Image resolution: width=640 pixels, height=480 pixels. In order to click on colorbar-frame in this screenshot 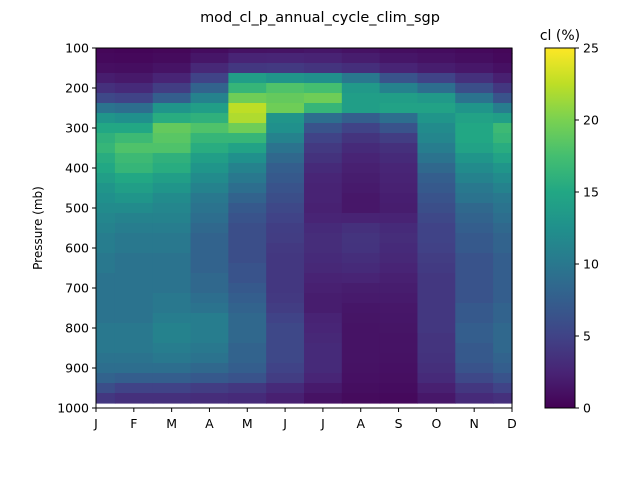, I will do `click(560, 228)`.